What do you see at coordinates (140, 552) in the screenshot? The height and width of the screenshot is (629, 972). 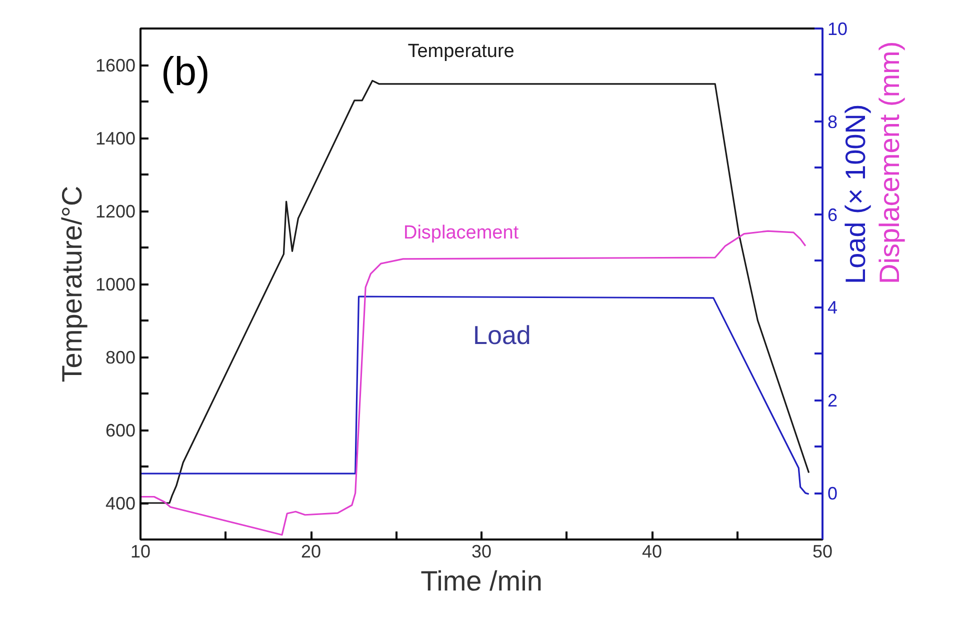 I see `x-tick-label: 10` at bounding box center [140, 552].